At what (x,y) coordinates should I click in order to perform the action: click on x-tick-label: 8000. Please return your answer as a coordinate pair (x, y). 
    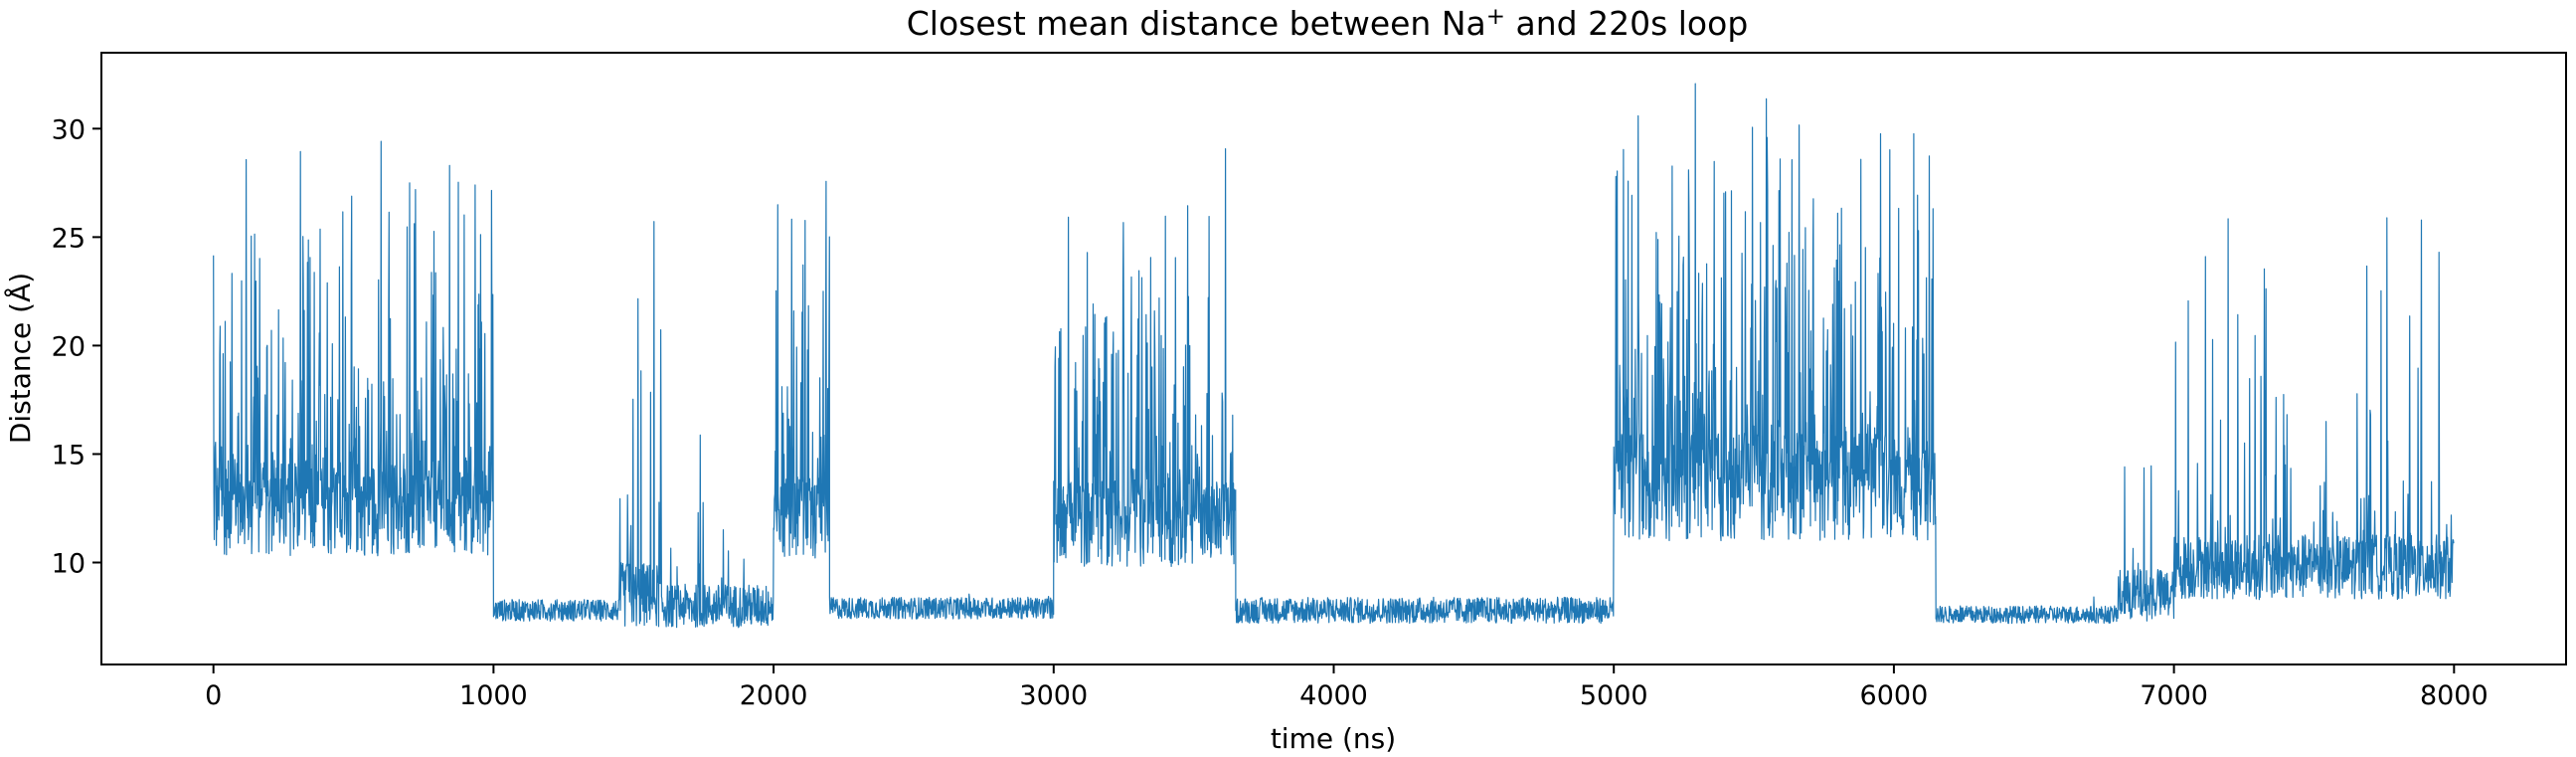
    Looking at the image, I should click on (2454, 695).